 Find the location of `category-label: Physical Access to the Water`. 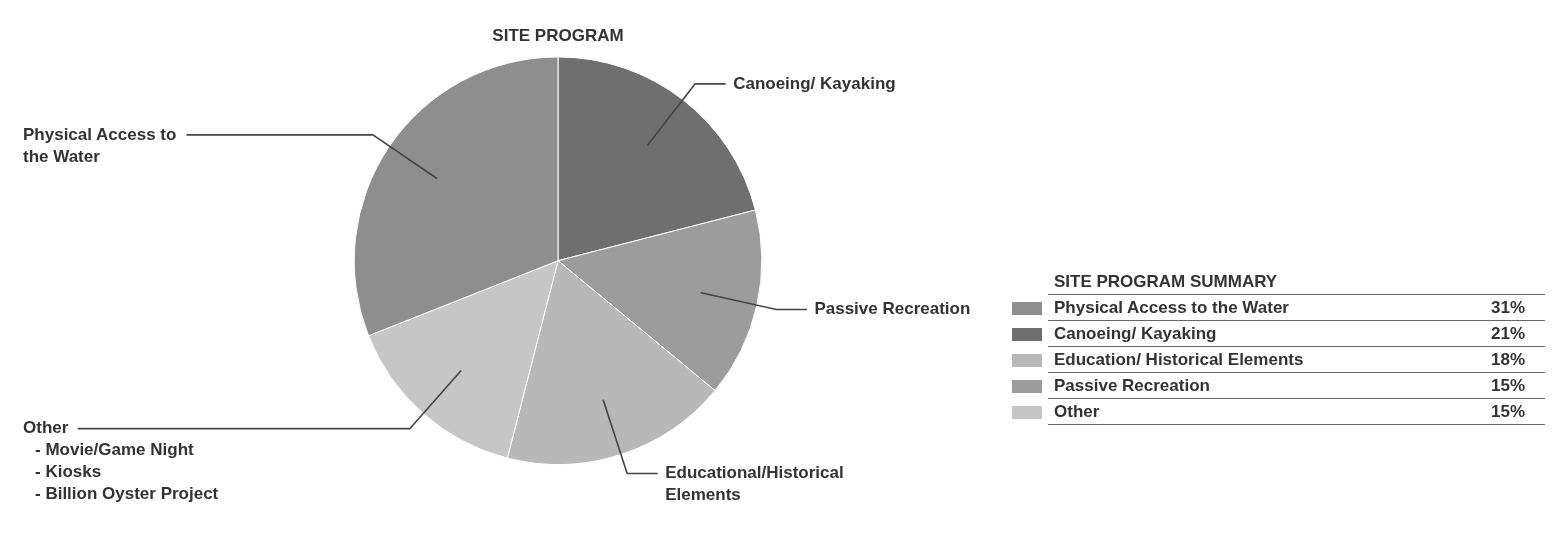

category-label: Physical Access to the Water is located at coordinates (1172, 307).